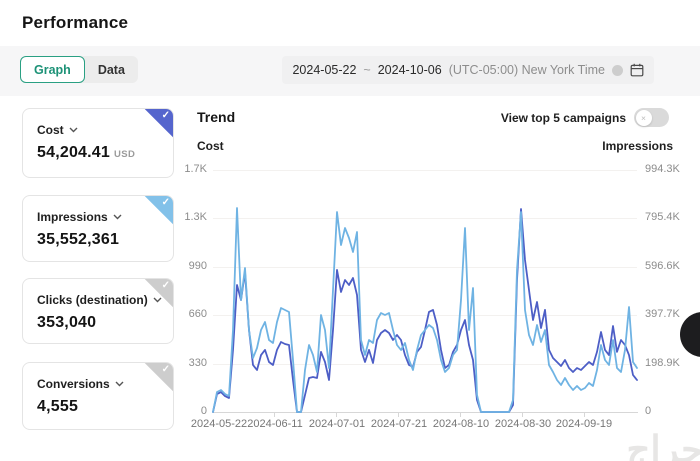 Image resolution: width=700 pixels, height=461 pixels. What do you see at coordinates (197, 314) in the screenshot?
I see `y-left-tick: 660` at bounding box center [197, 314].